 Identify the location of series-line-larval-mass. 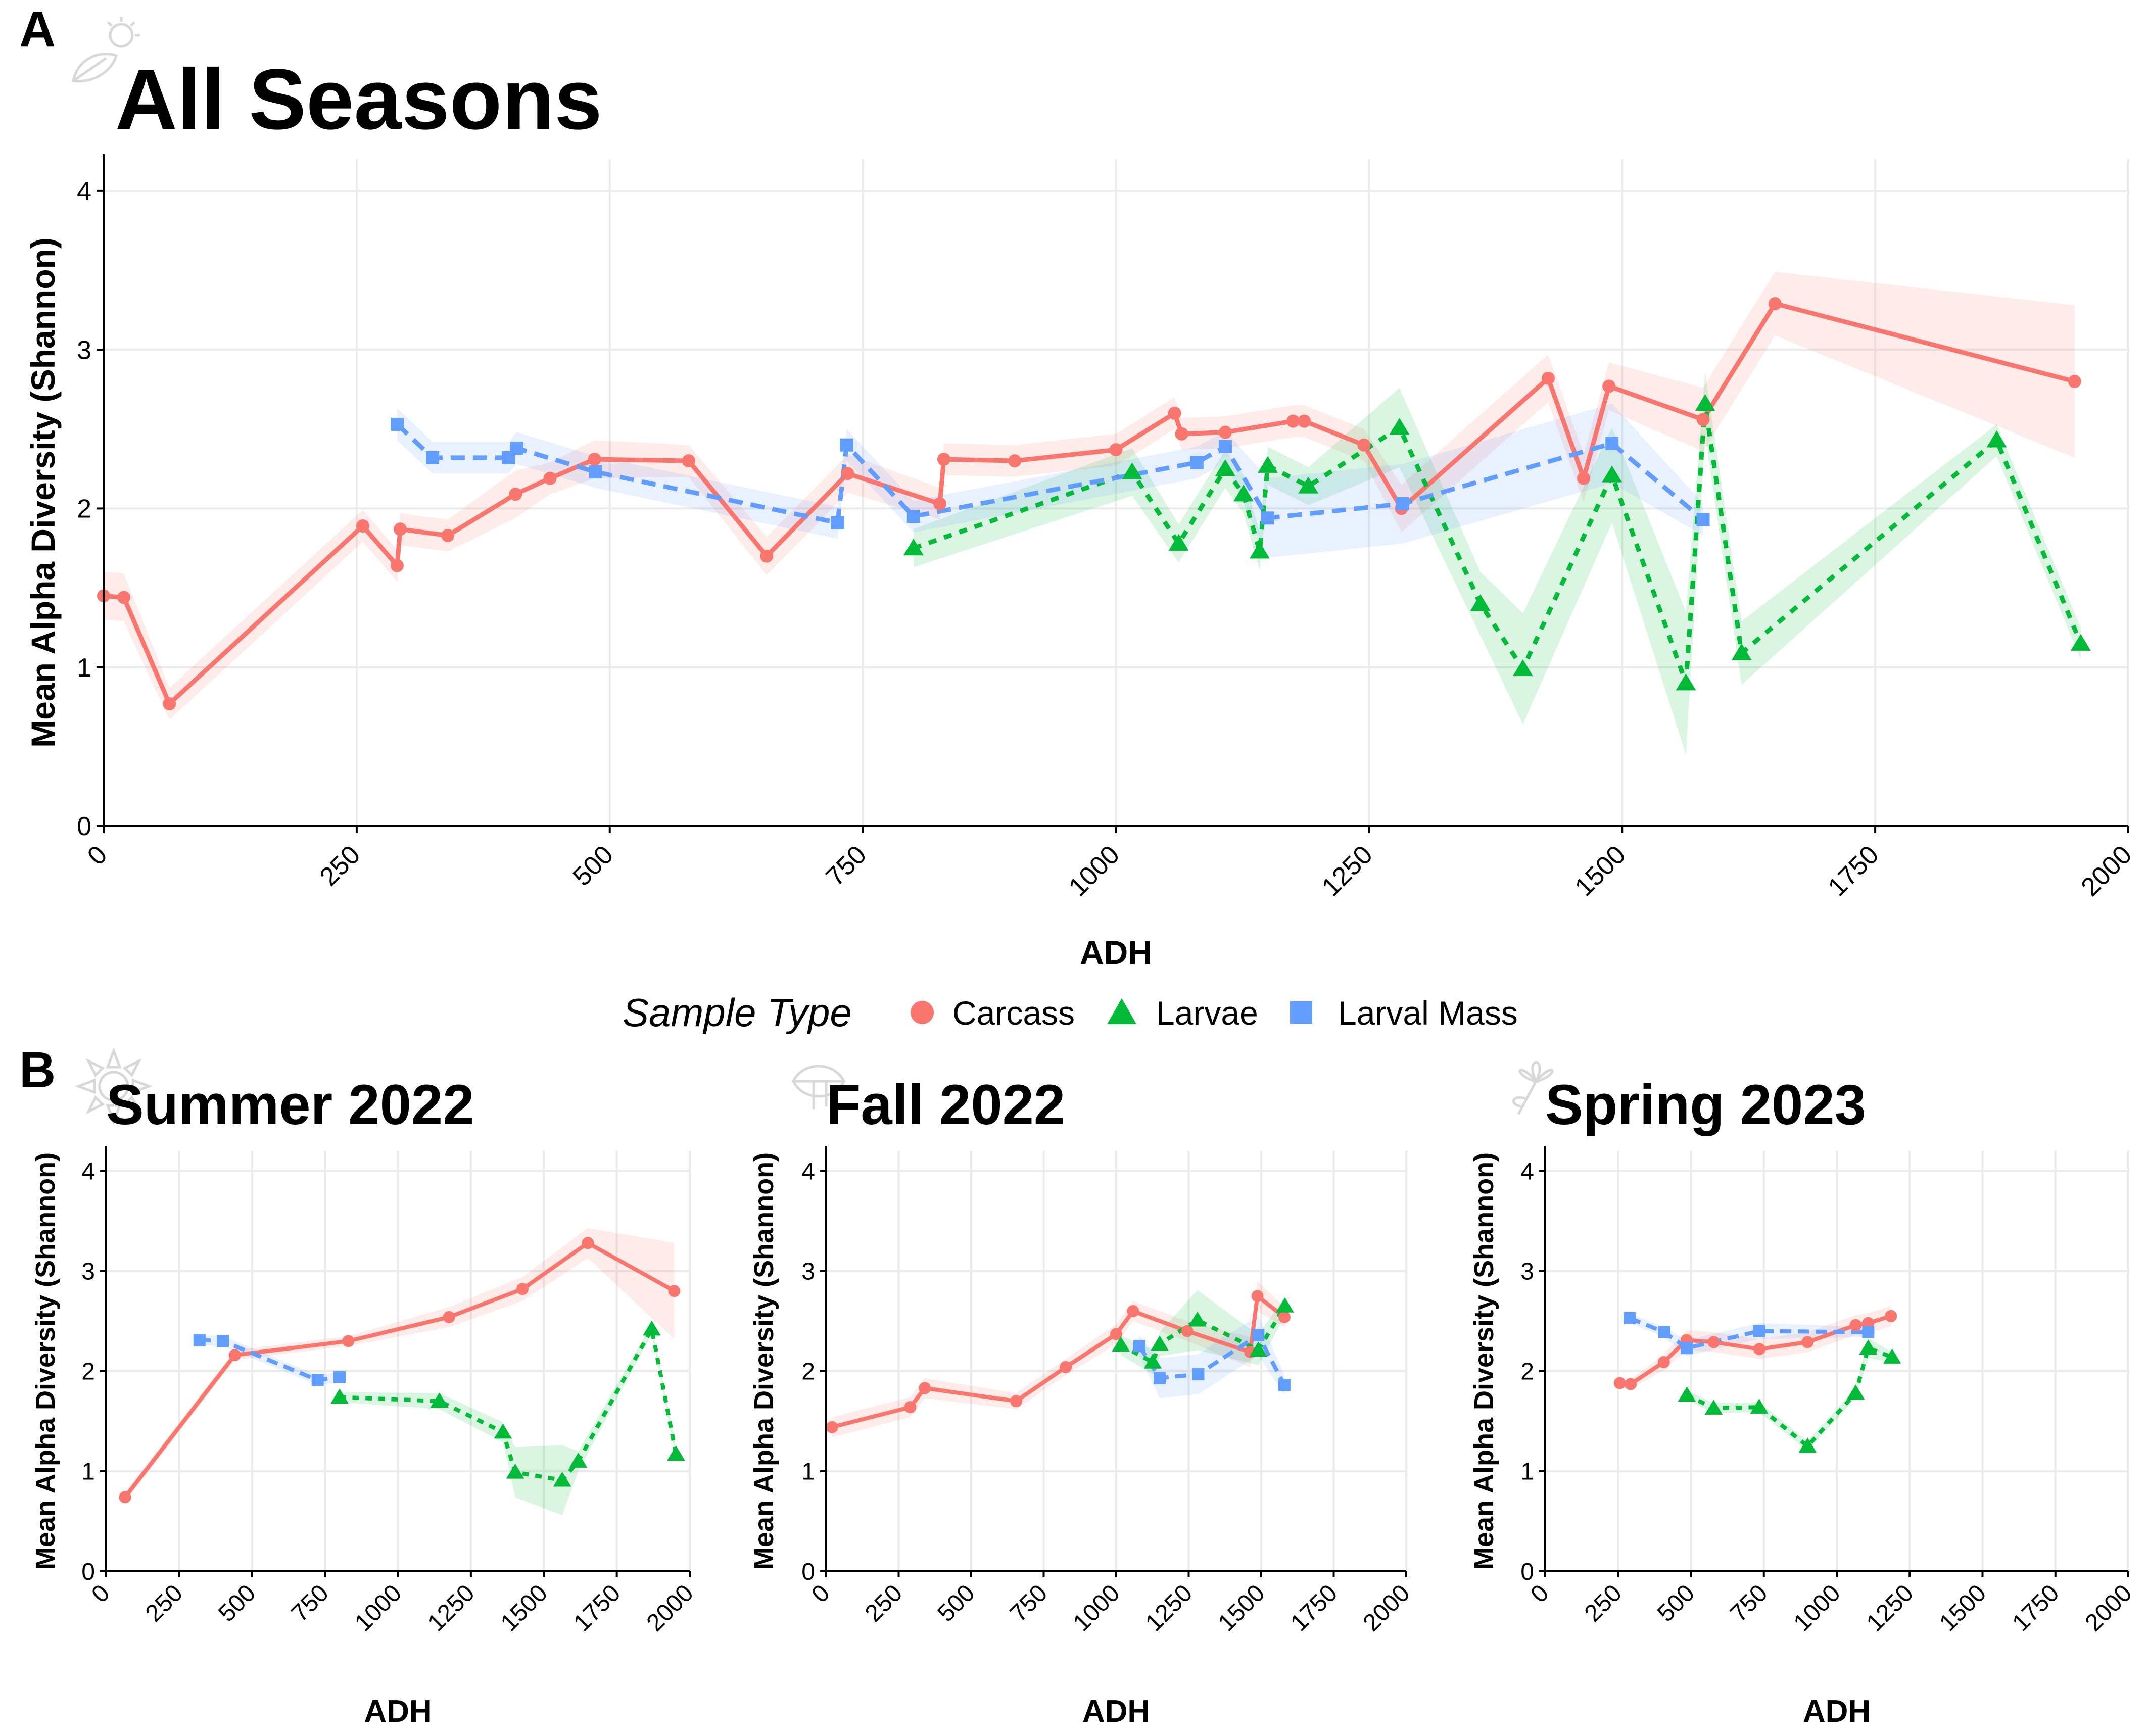
(1050, 473).